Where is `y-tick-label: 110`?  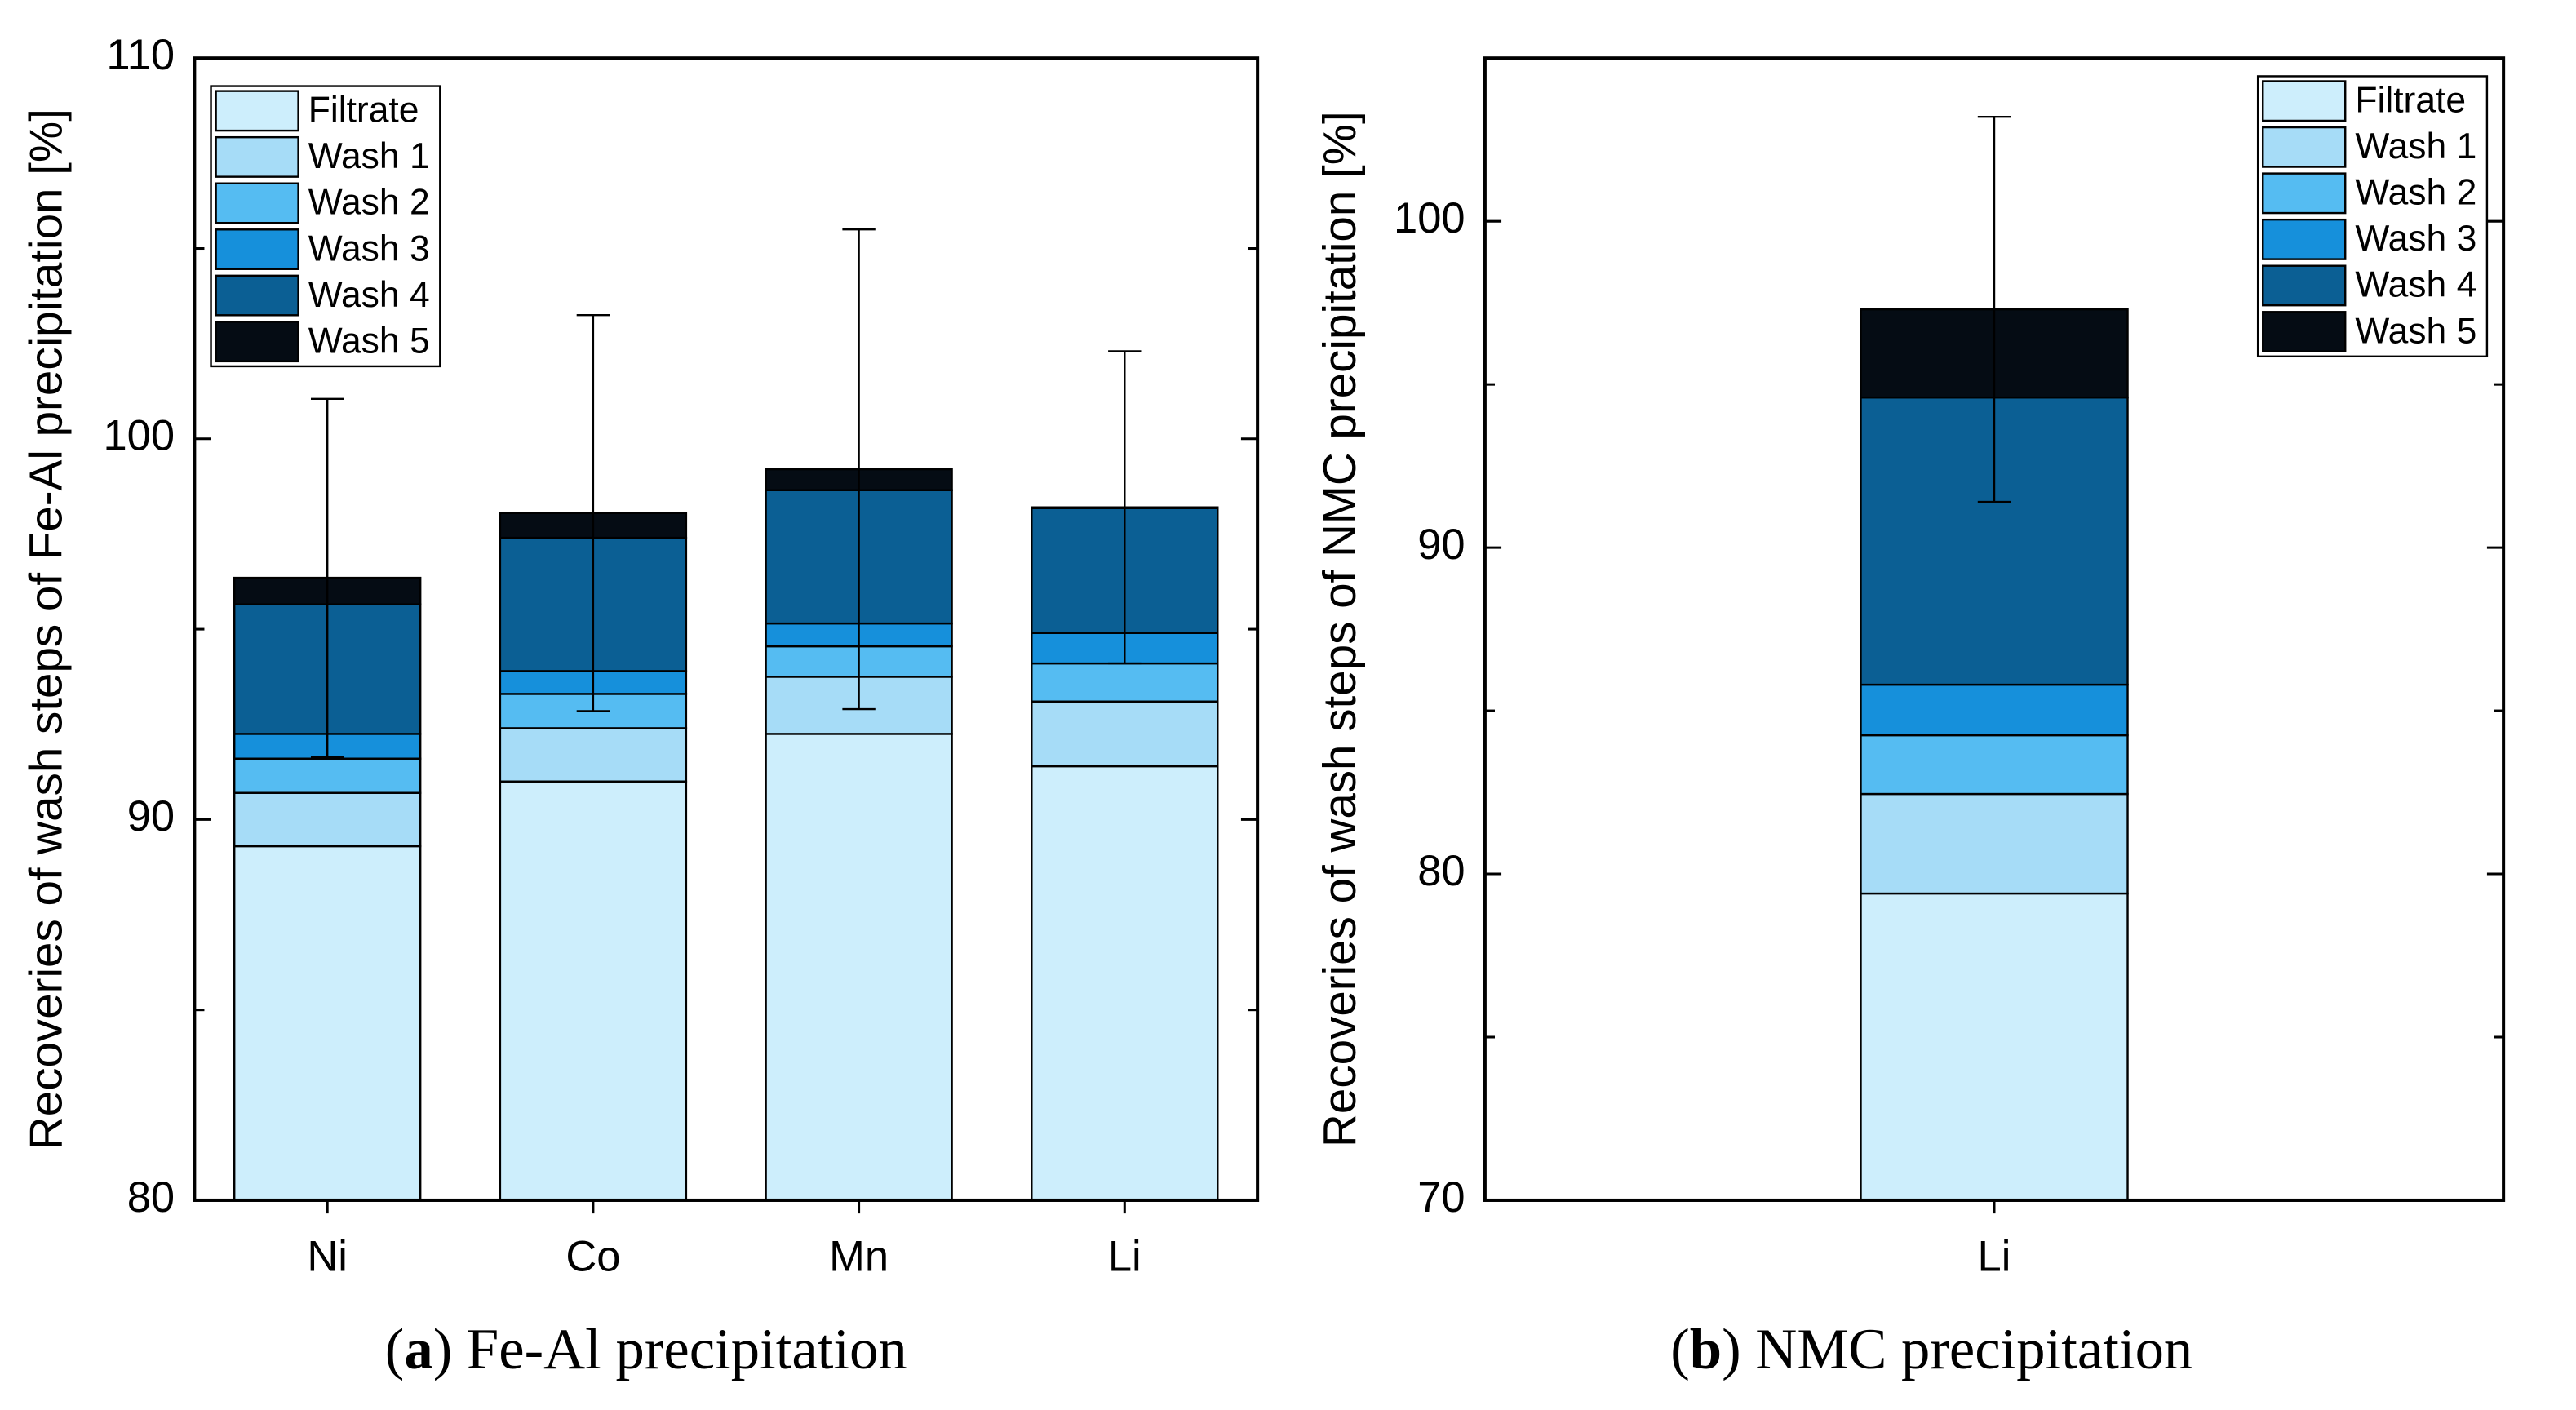 y-tick-label: 110 is located at coordinates (140, 55).